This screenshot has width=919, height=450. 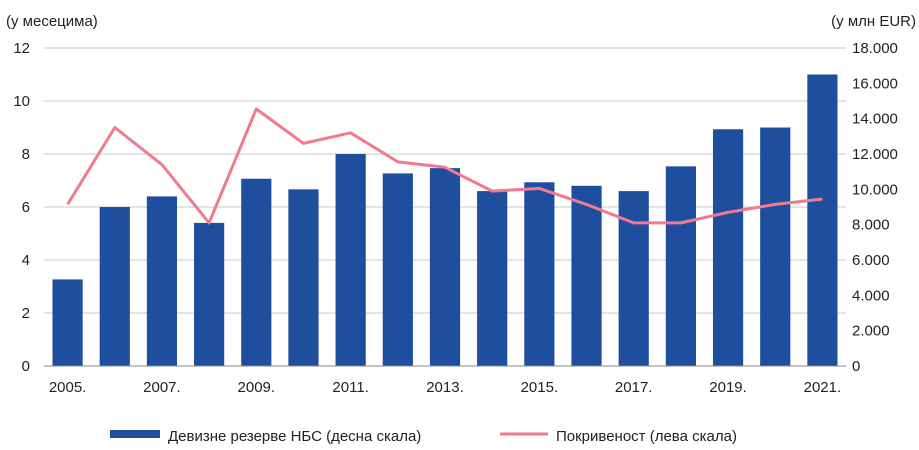 What do you see at coordinates (728, 387) in the screenshot?
I see `x-tick-label: 2019.` at bounding box center [728, 387].